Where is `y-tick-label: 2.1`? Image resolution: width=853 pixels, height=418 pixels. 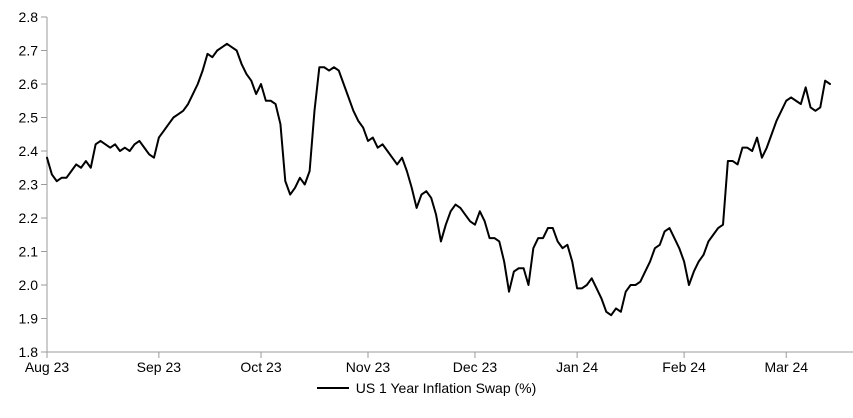
y-tick-label: 2.1 is located at coordinates (29, 252).